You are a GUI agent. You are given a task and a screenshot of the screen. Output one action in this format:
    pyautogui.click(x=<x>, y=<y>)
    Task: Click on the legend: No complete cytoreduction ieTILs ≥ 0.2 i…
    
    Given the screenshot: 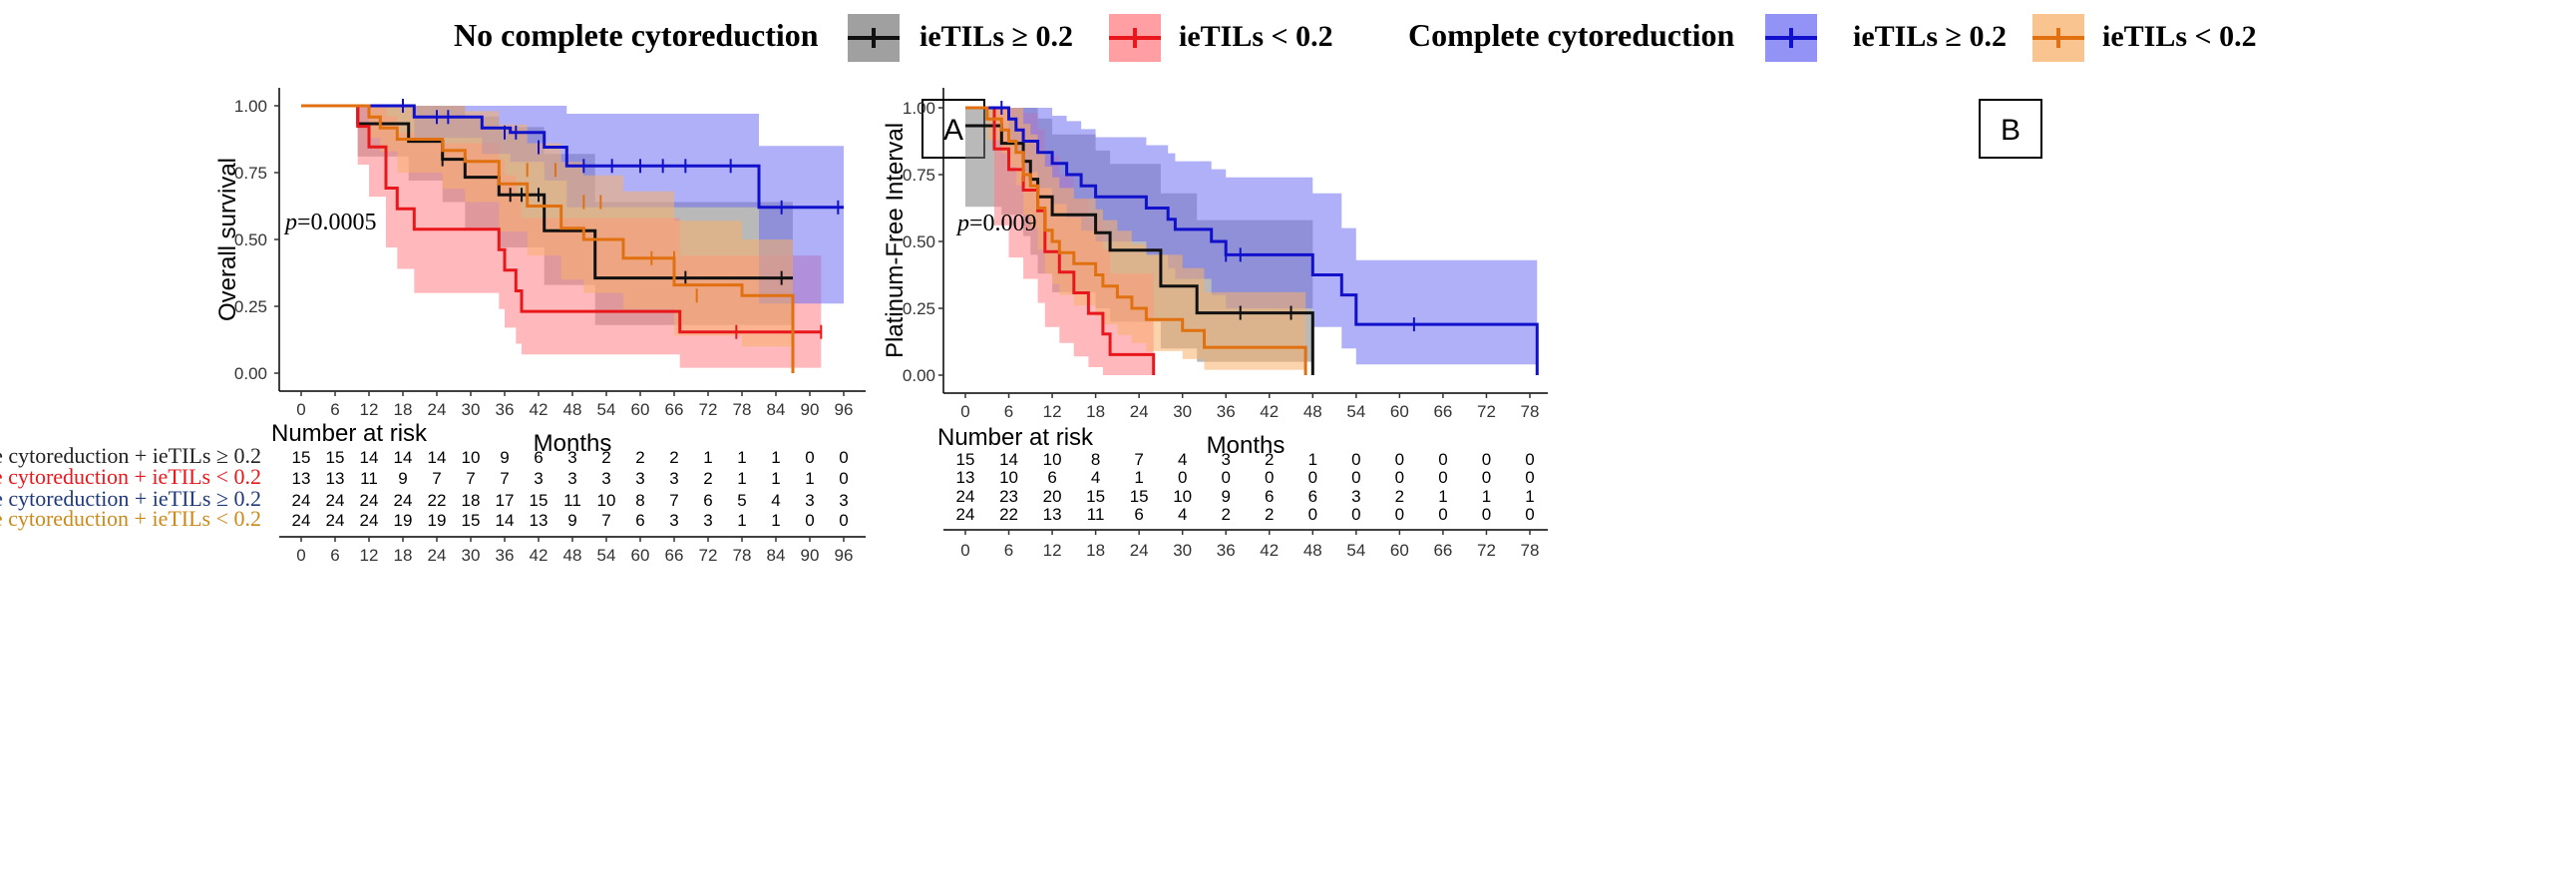 What is the action you would take?
    pyautogui.click(x=1355, y=38)
    